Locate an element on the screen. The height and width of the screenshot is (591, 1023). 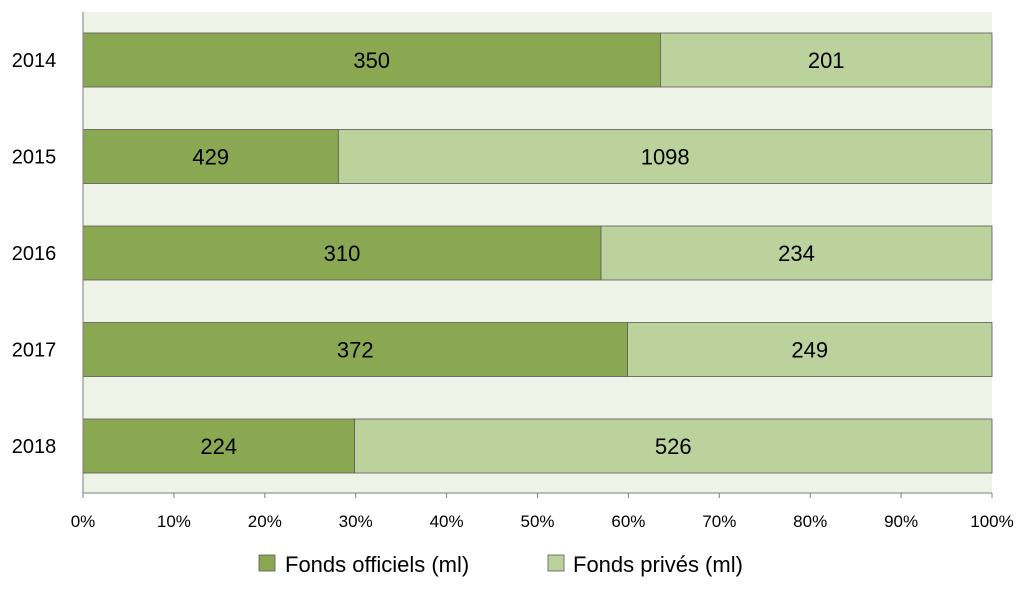
legend-swatch-fonds-prives is located at coordinates (556, 563).